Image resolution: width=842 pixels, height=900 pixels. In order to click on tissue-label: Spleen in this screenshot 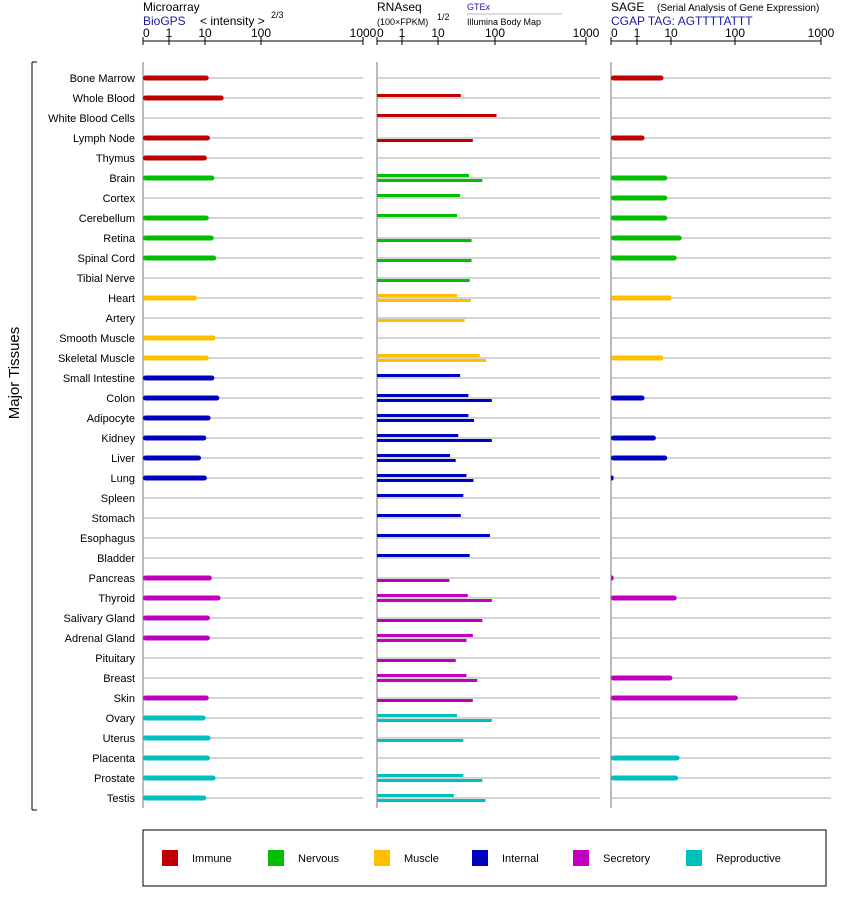, I will do `click(118, 499)`.